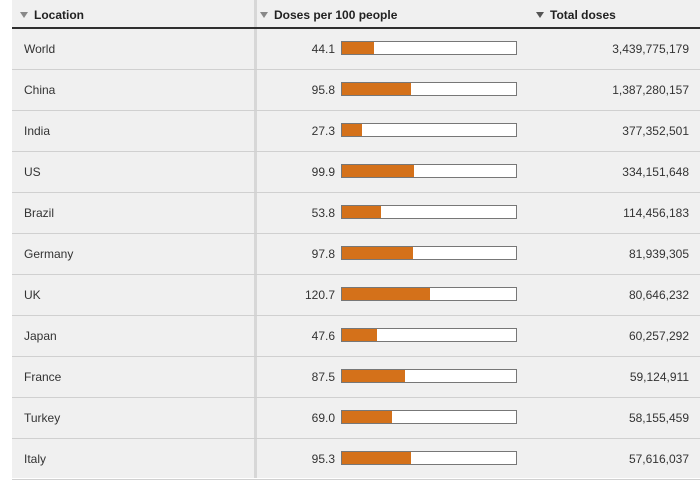  I want to click on table-row: Japan 47.6 60,257,292, so click(356, 336).